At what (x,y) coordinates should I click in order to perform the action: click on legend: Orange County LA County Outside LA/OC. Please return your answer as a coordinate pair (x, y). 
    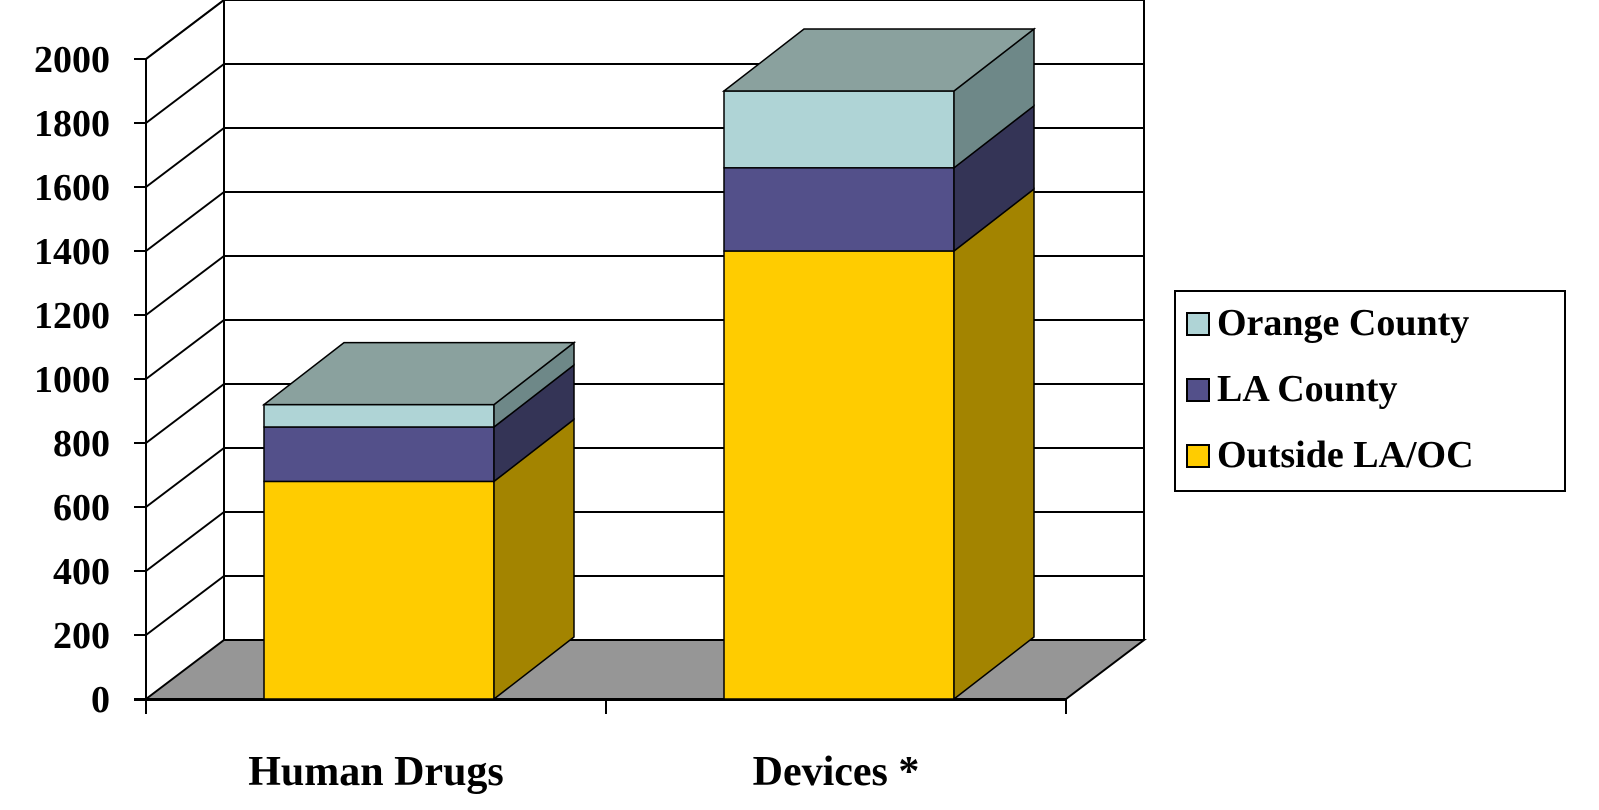
    Looking at the image, I should click on (1370, 391).